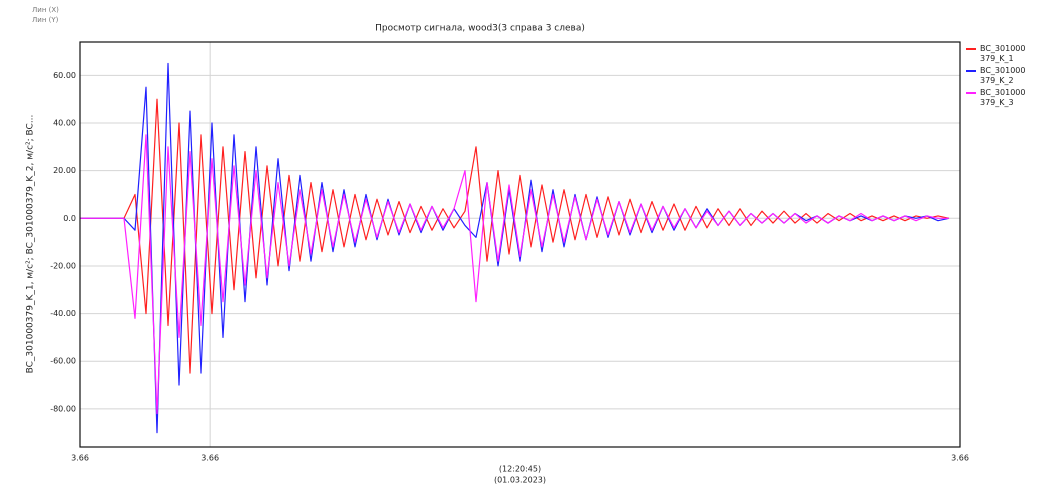 The image size is (1062, 499). Describe the element at coordinates (63, 408) in the screenshot. I see `y-tick-label: -80.00` at that location.